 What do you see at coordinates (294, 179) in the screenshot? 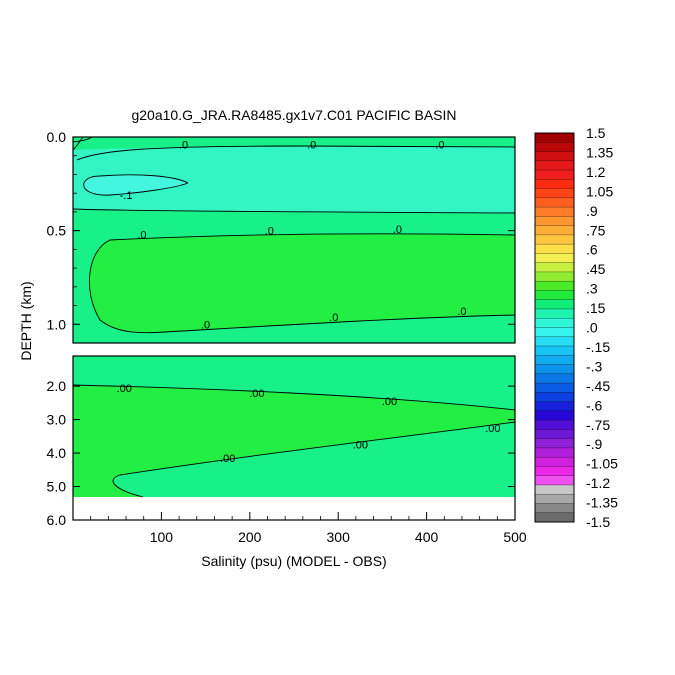
I see `upper-fill-cyan-band` at bounding box center [294, 179].